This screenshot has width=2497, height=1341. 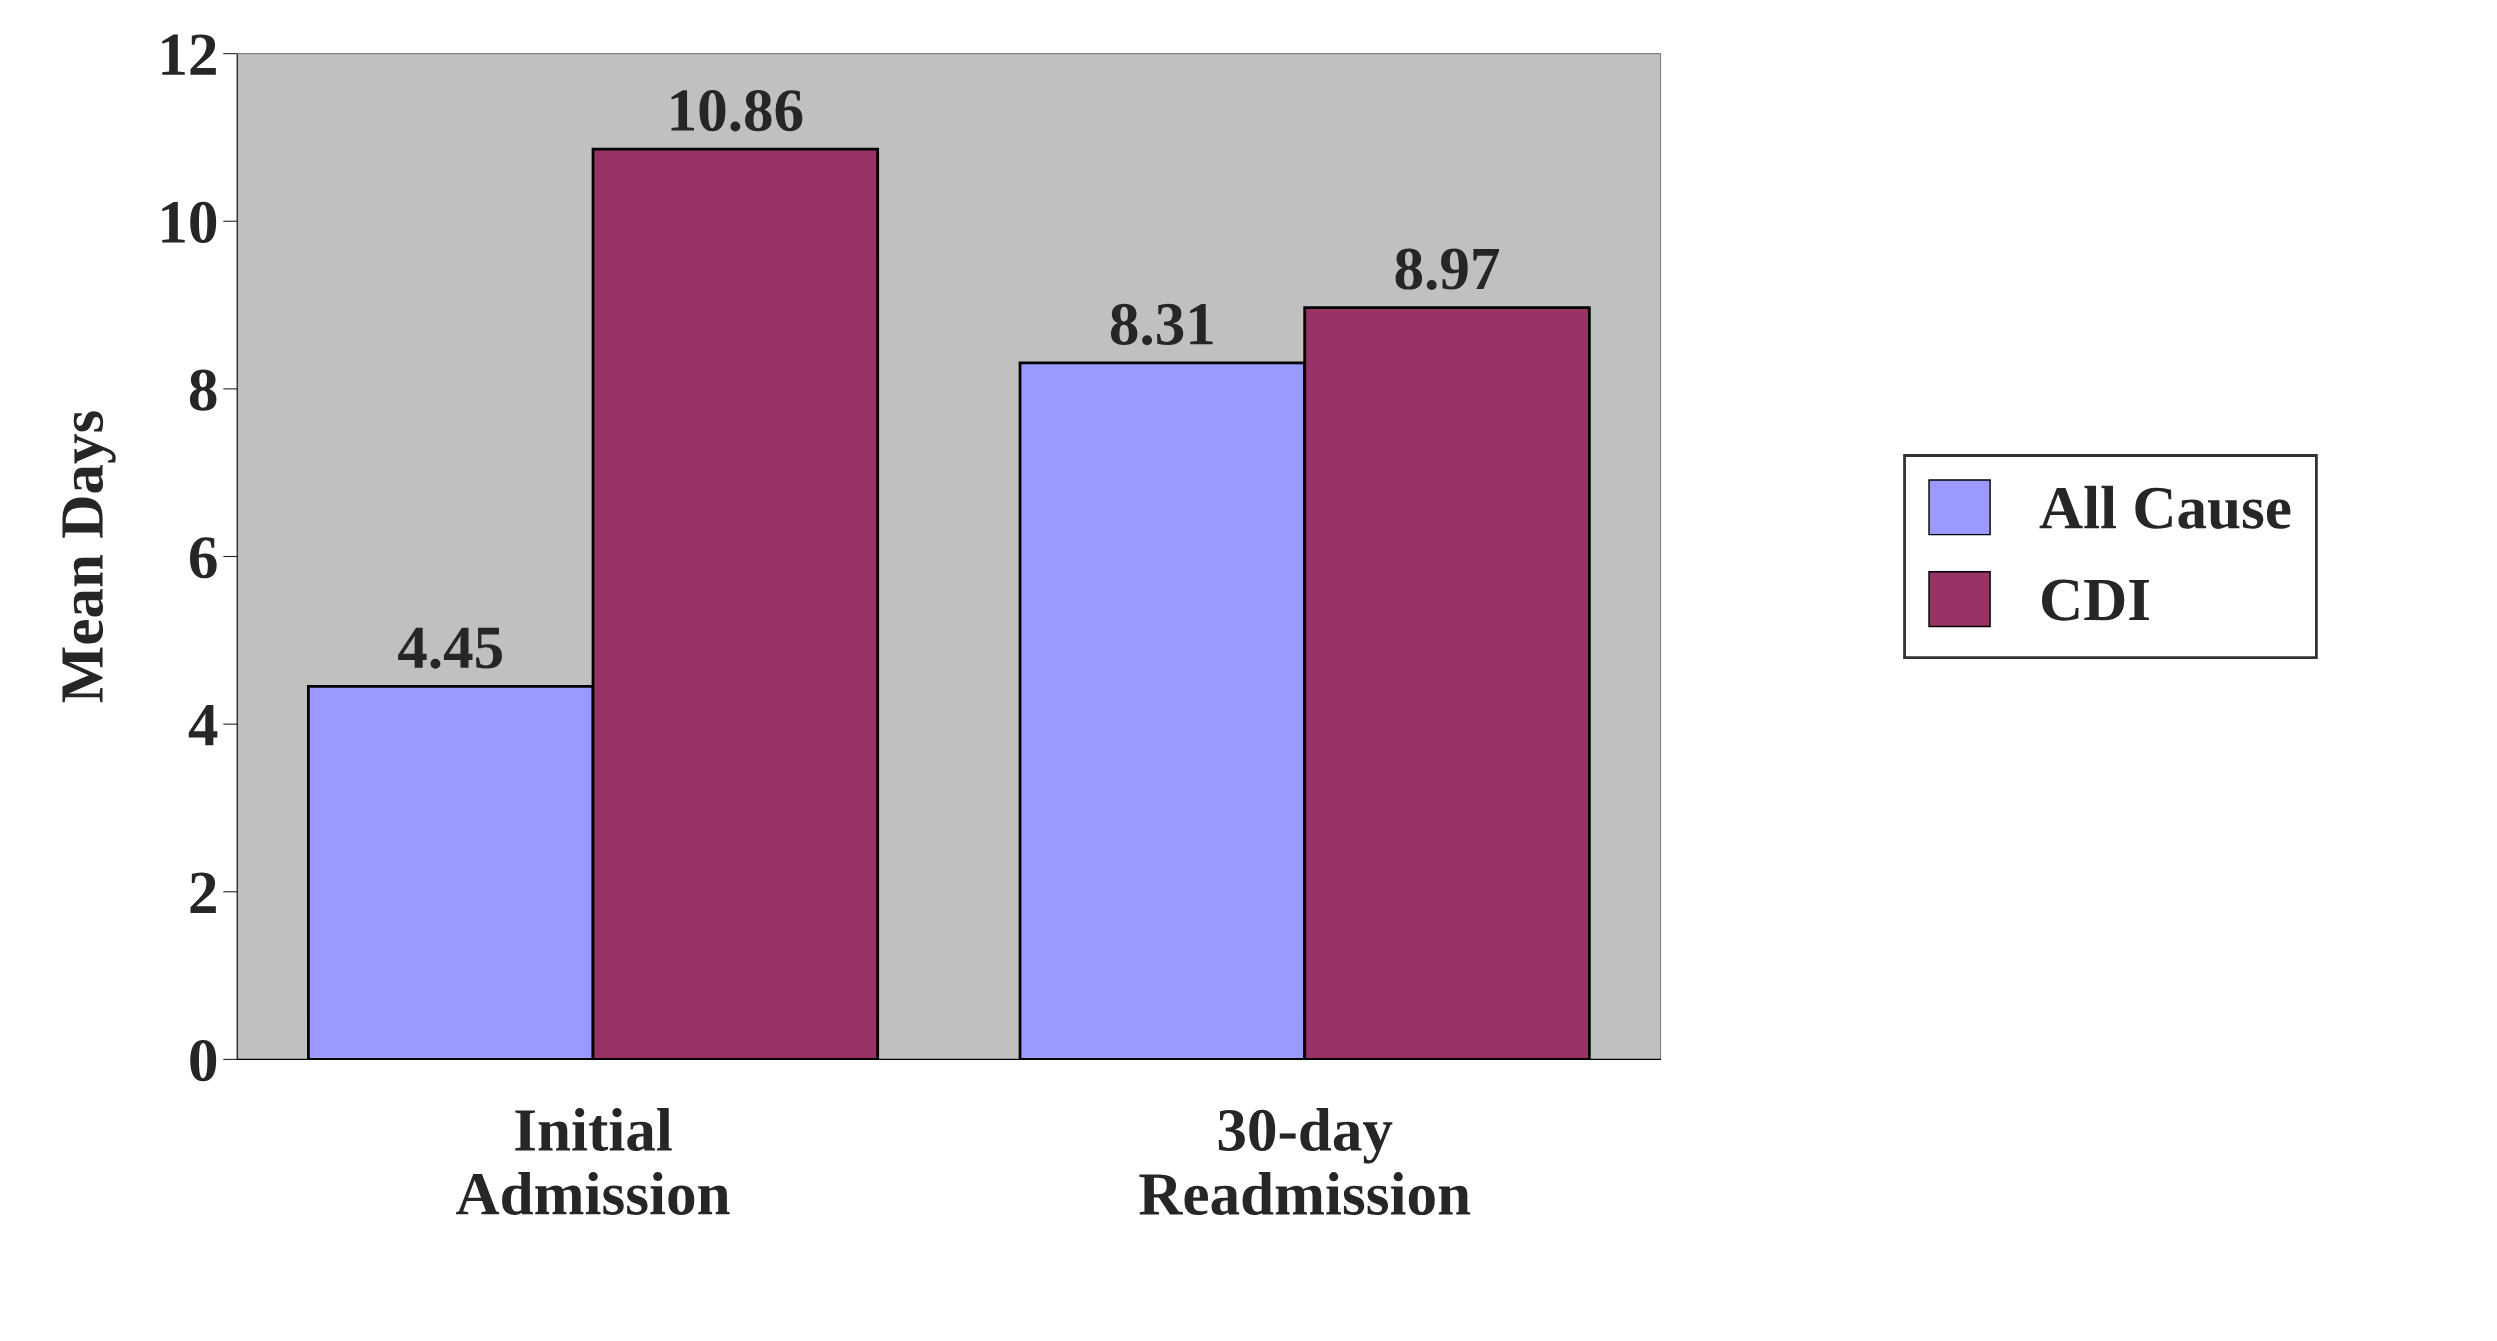 What do you see at coordinates (2165, 507) in the screenshot?
I see `legend-label: All Cause` at bounding box center [2165, 507].